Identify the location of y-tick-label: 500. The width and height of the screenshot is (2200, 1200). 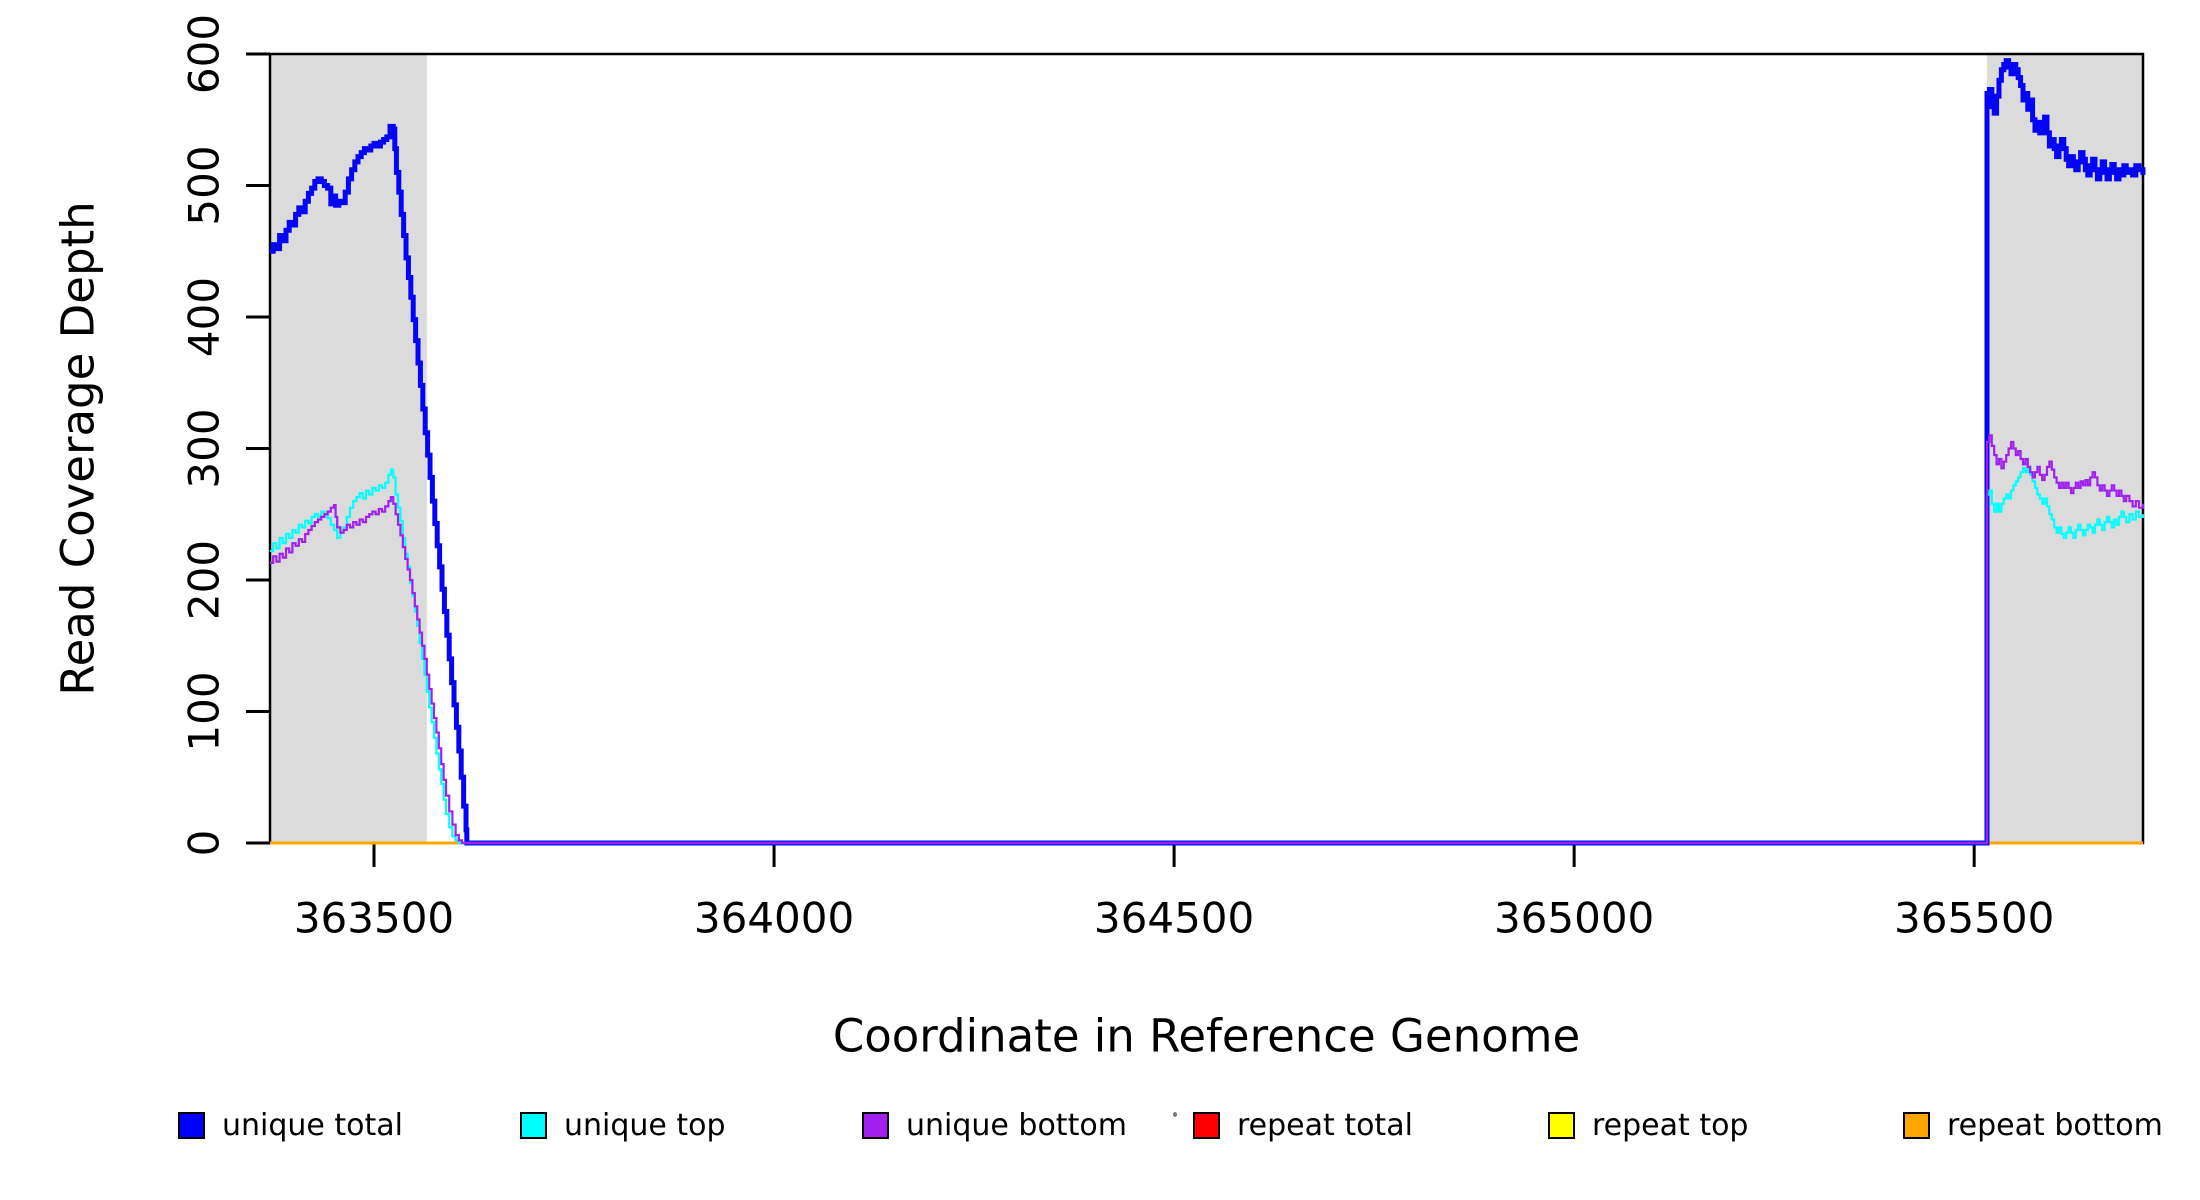
(204, 185).